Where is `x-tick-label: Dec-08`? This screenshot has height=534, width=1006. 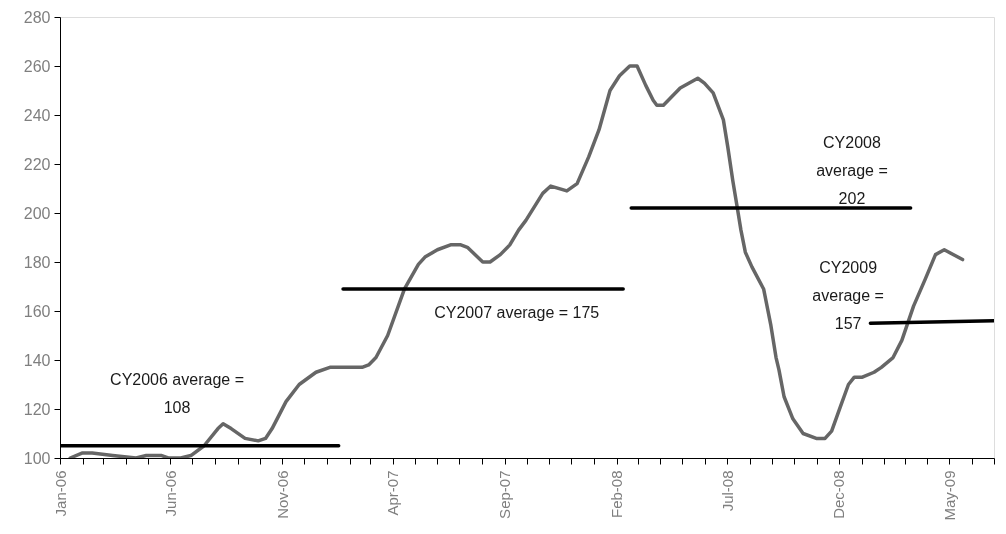 x-tick-label: Dec-08 is located at coordinates (839, 494).